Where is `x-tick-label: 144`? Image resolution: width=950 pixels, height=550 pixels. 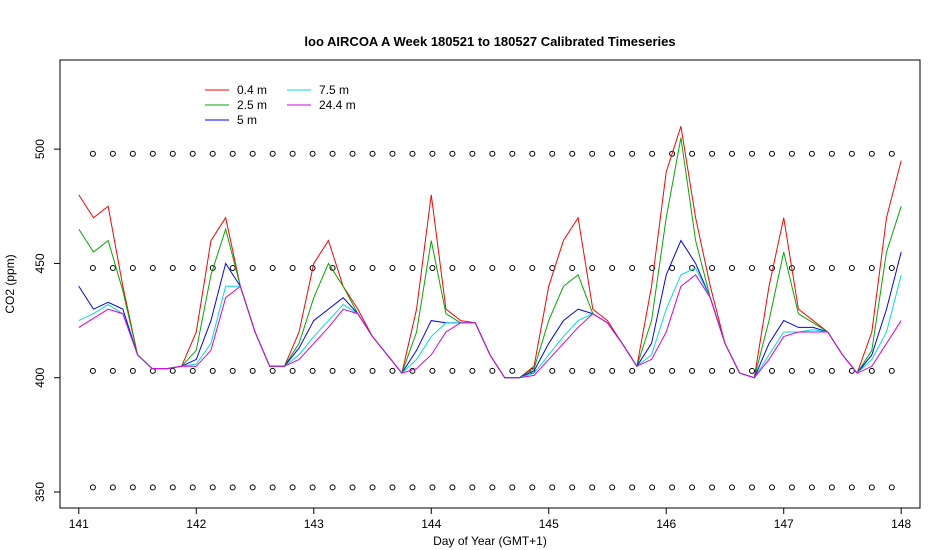
x-tick-label: 144 is located at coordinates (431, 524).